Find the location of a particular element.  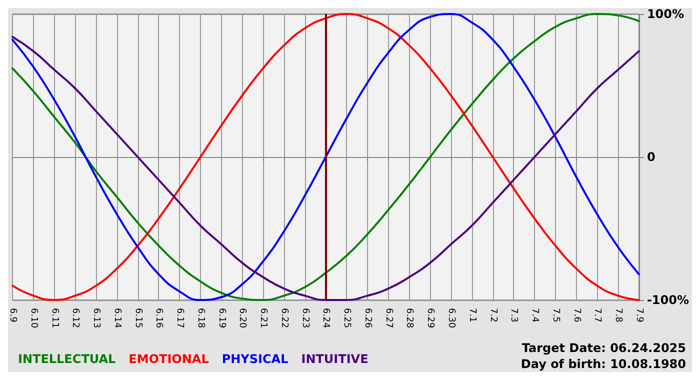

text: INTUITIVE is located at coordinates (334, 359).